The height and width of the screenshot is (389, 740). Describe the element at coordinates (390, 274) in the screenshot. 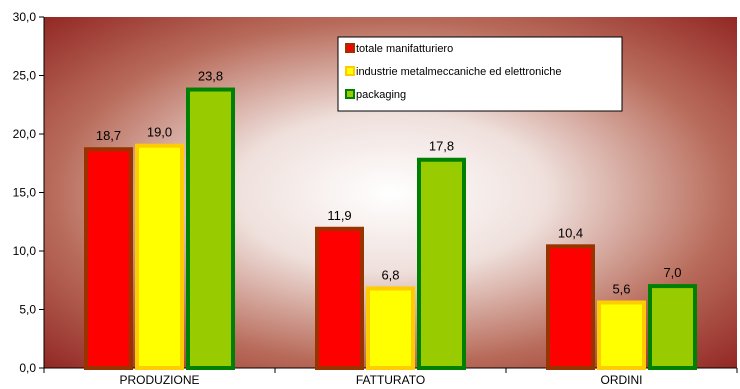

I see `data-label: 6,8` at that location.